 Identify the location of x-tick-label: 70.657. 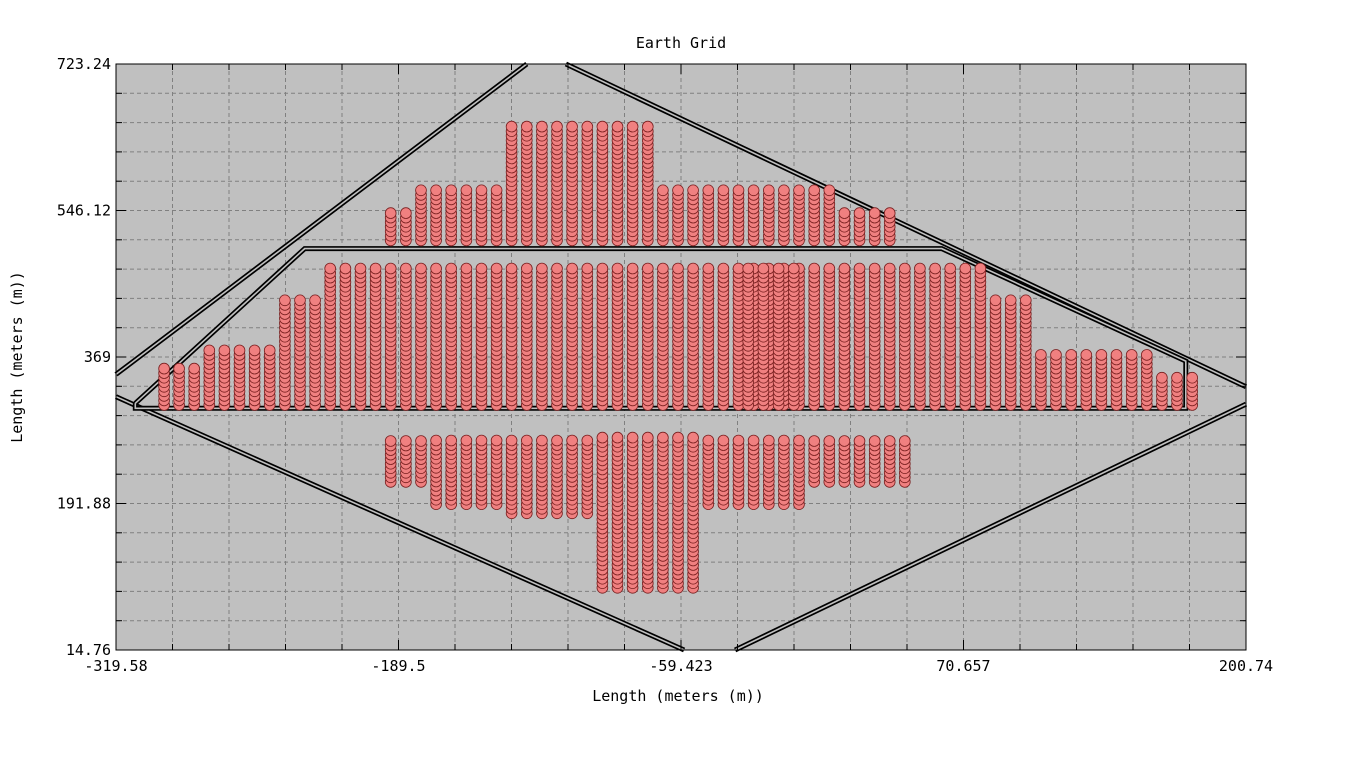
(963, 666).